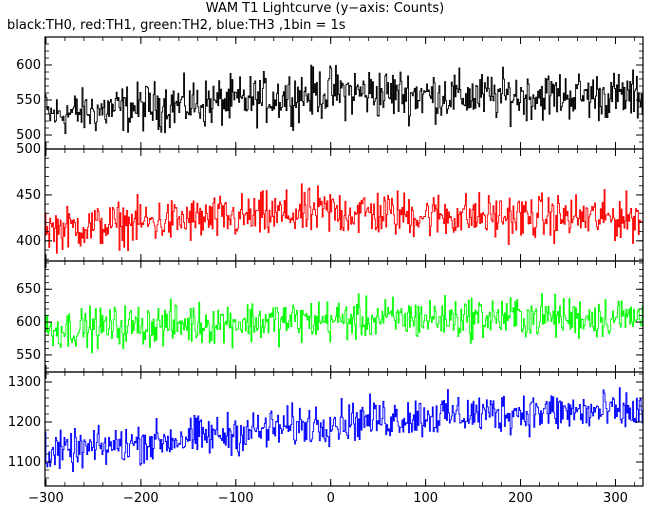 The width and height of the screenshot is (650, 505). I want to click on x-tick-label: −200, so click(141, 498).